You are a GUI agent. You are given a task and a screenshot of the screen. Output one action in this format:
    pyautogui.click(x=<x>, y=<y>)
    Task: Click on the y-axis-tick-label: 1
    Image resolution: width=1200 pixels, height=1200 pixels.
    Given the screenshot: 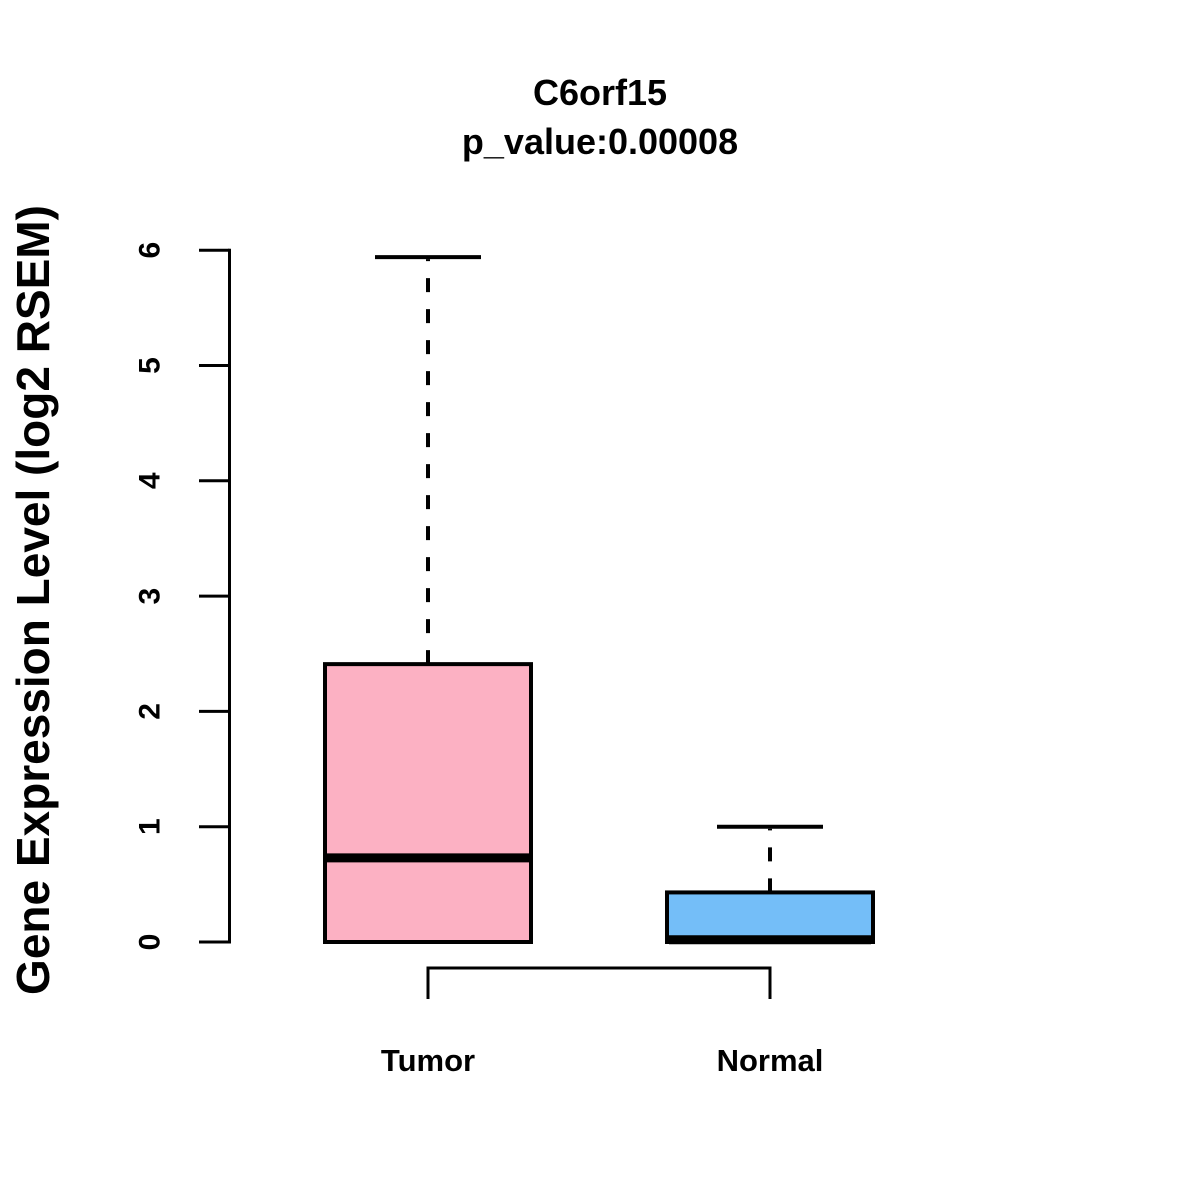 What is the action you would take?
    pyautogui.click(x=150, y=826)
    